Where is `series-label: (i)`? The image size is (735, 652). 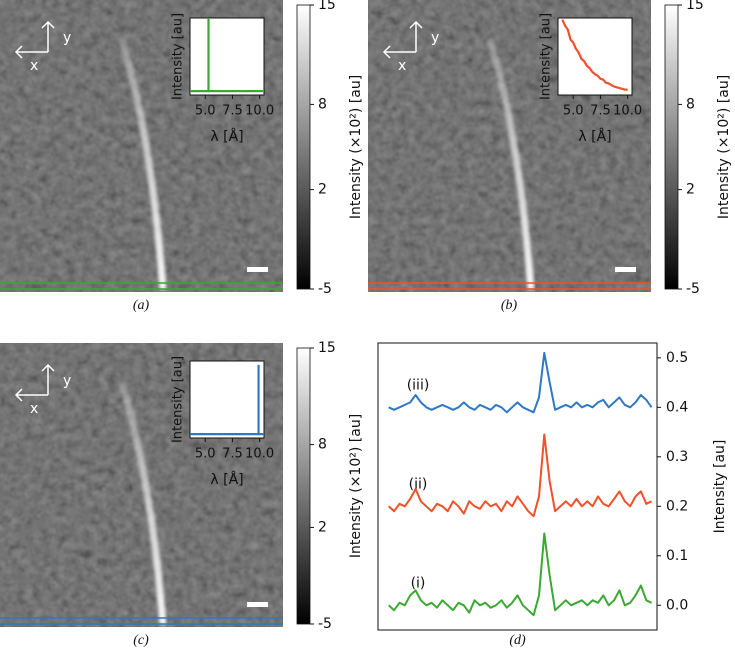
series-label: (i) is located at coordinates (418, 583).